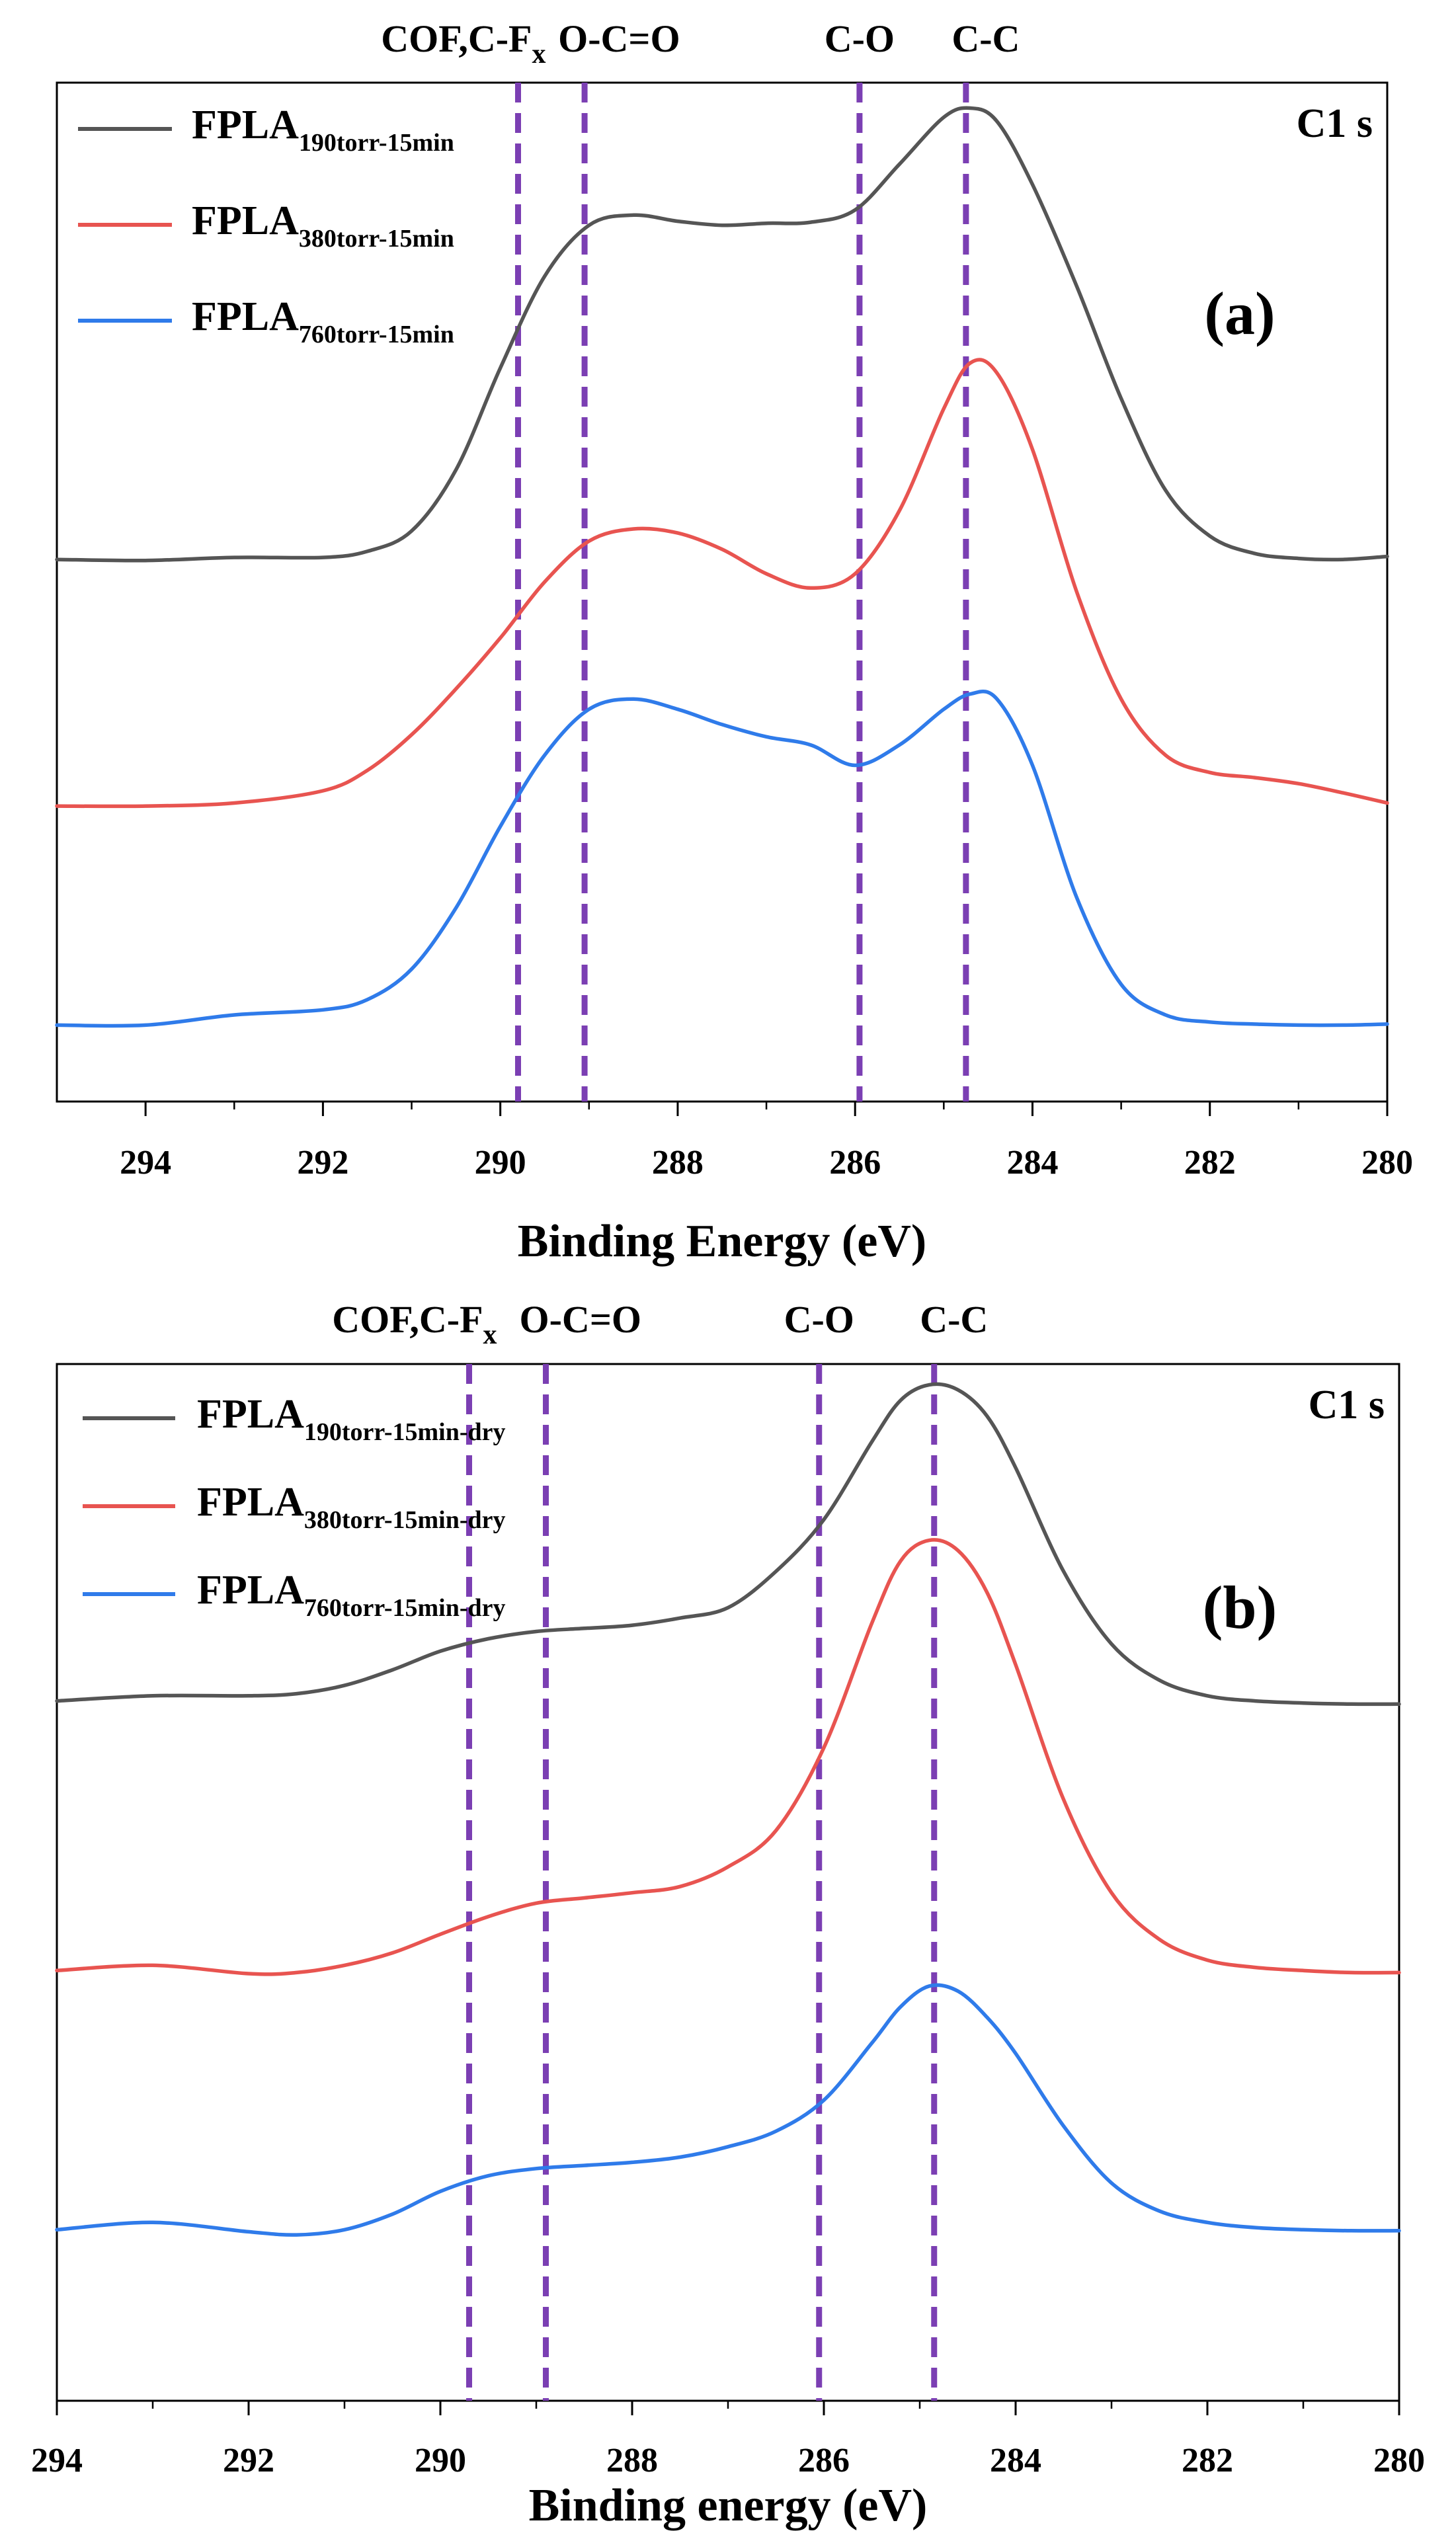 This screenshot has width=1456, height=2533. What do you see at coordinates (323, 321) in the screenshot?
I see `legend-entry: FPLA760torr-15min` at bounding box center [323, 321].